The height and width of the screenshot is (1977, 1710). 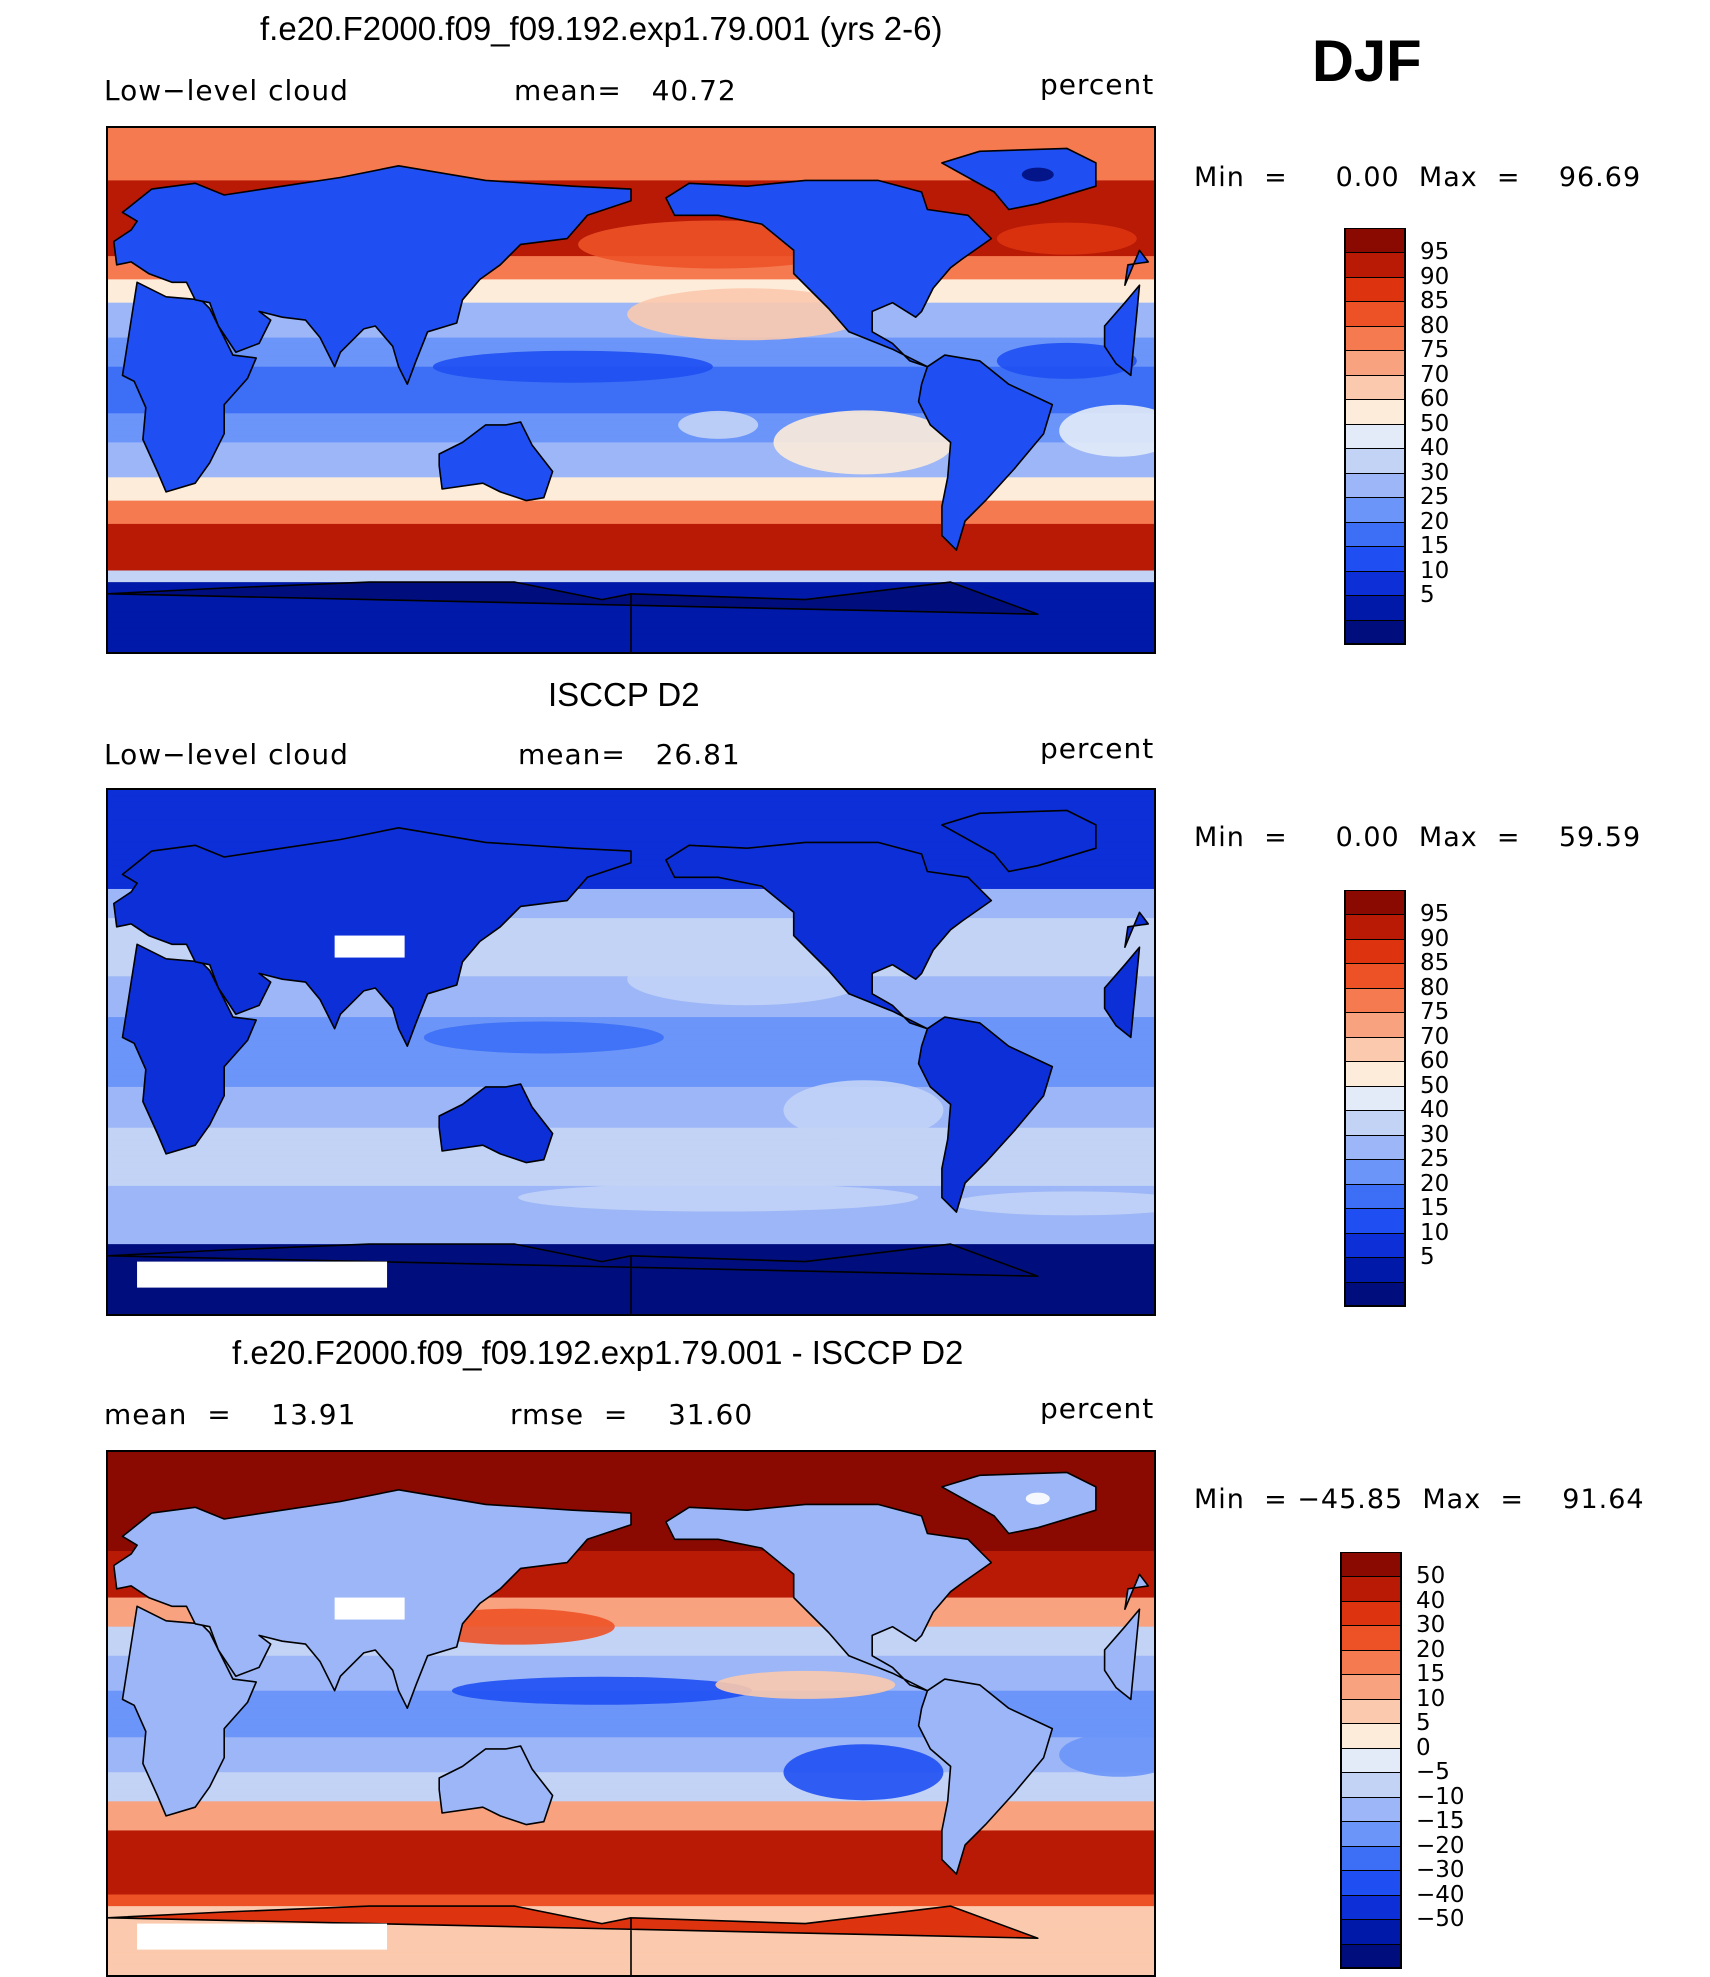 What do you see at coordinates (1431, 1625) in the screenshot?
I see `colorbar-tick-label: 30` at bounding box center [1431, 1625].